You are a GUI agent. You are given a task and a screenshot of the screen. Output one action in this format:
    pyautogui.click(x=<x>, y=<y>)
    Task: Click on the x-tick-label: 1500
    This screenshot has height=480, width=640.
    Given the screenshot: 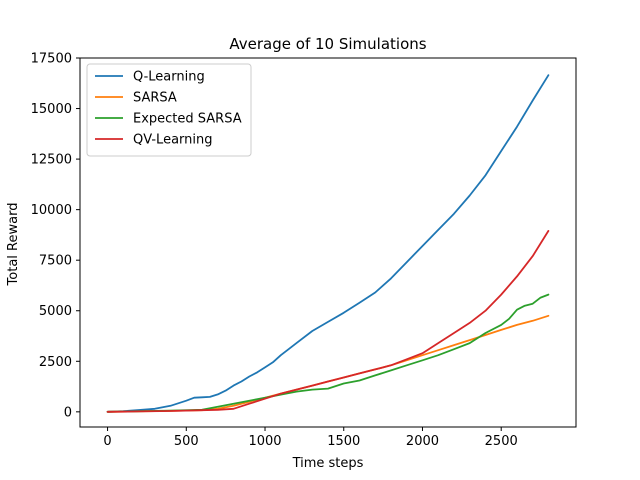 What is the action you would take?
    pyautogui.click(x=343, y=441)
    